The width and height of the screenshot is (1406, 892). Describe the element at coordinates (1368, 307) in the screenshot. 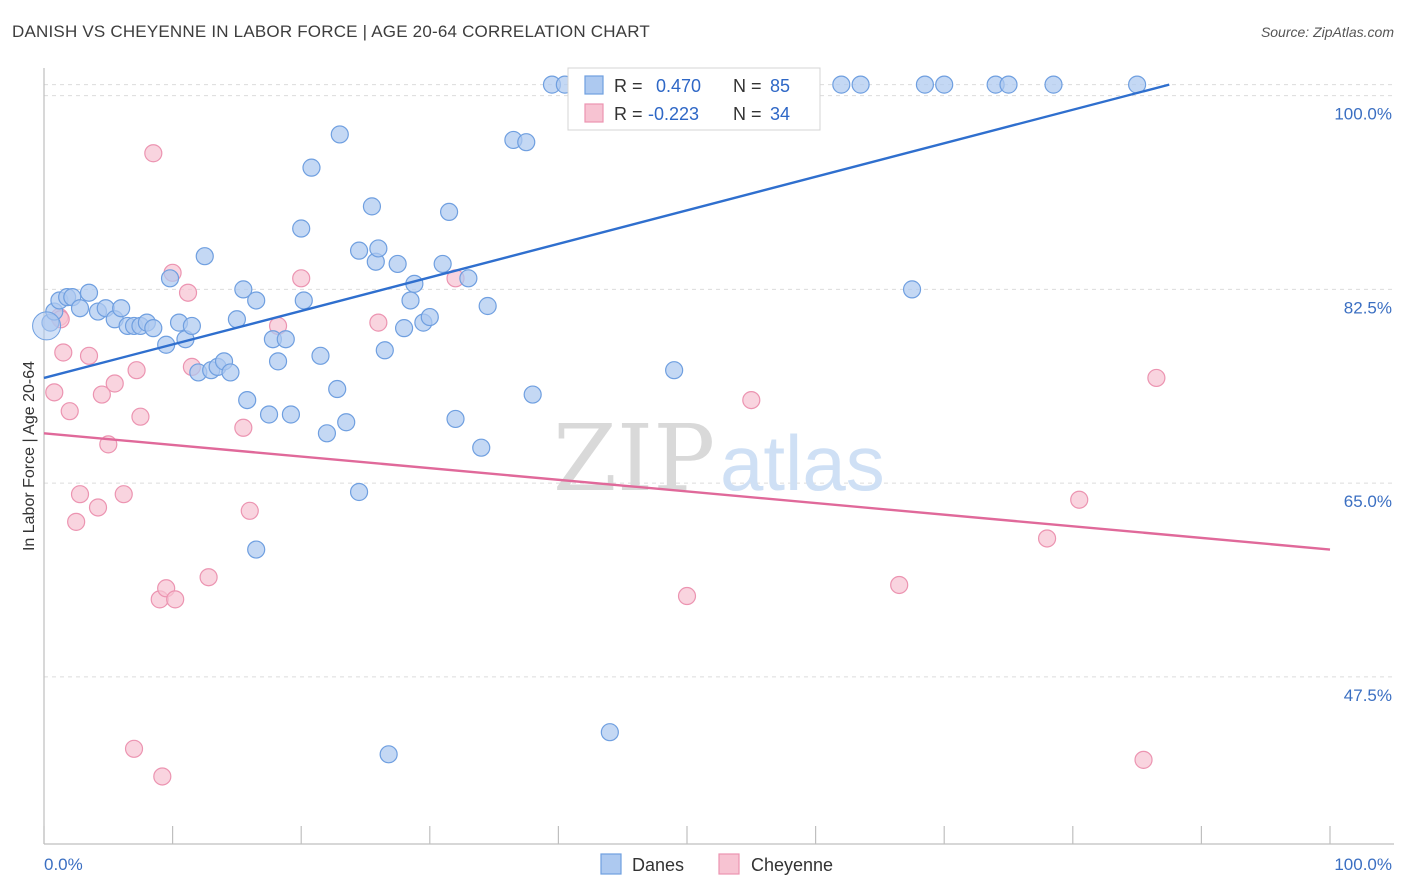

I see `y-tick-label: 82.5%` at that location.